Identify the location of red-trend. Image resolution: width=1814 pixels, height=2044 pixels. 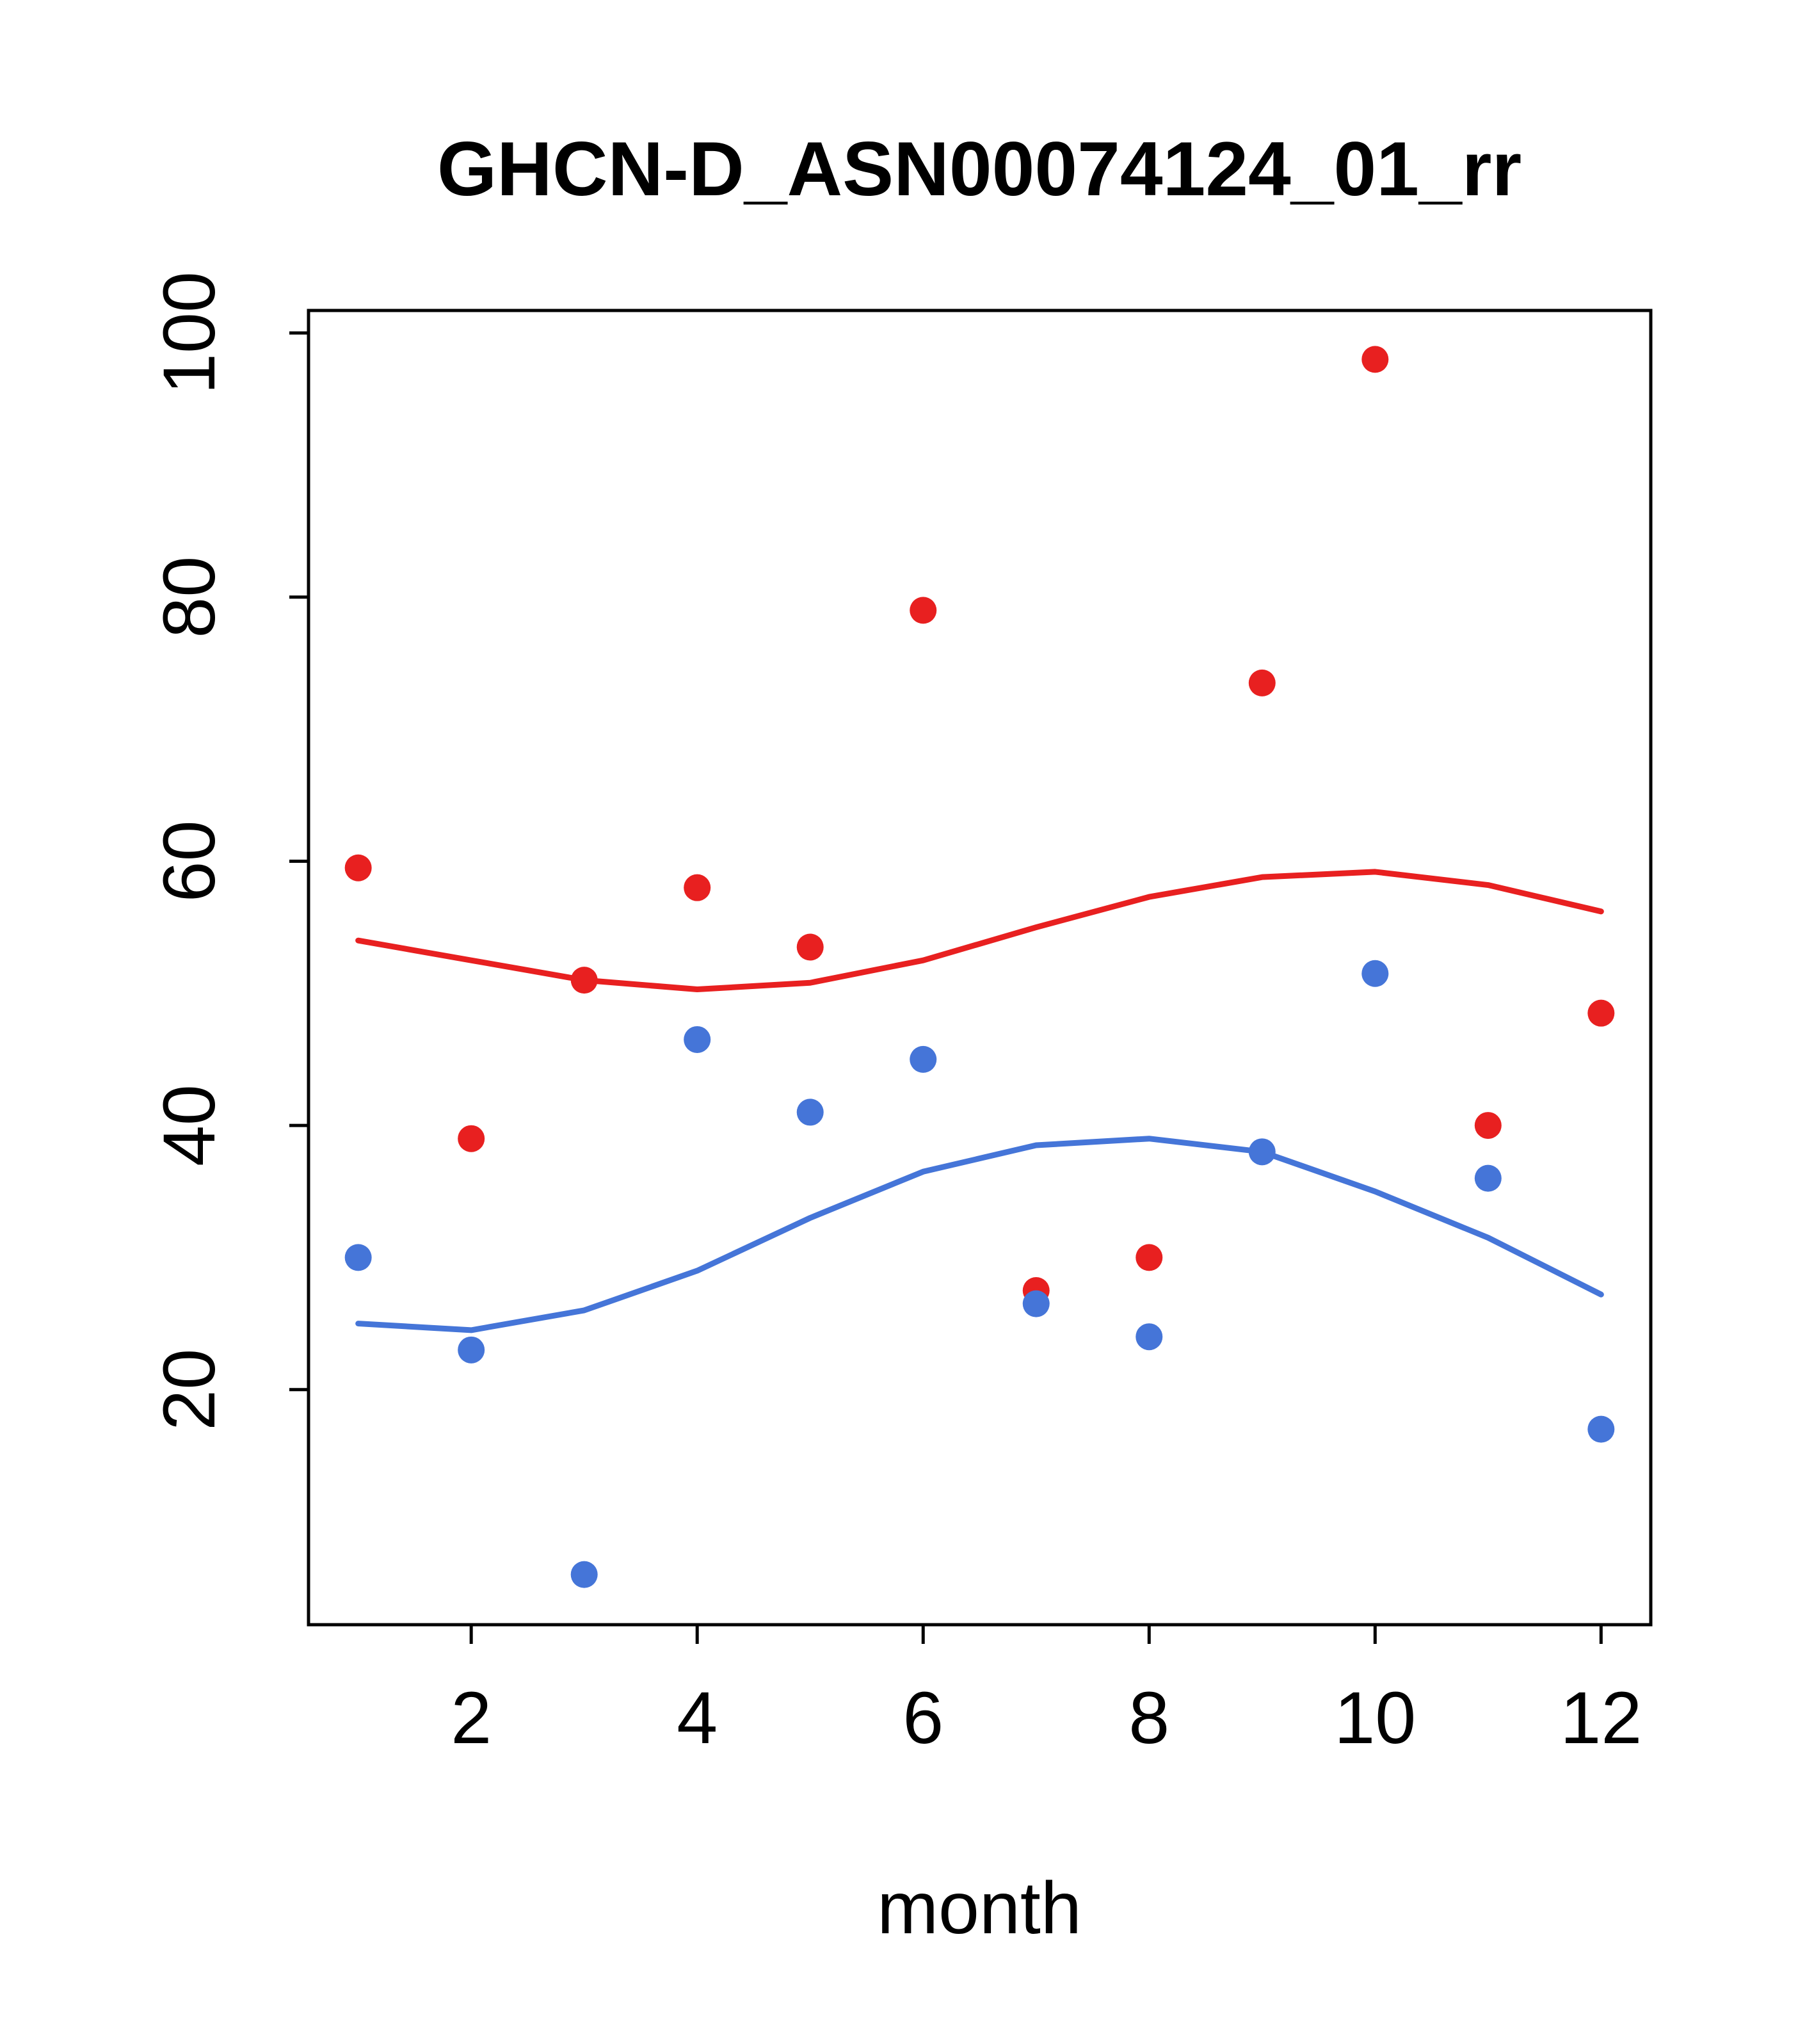
(979, 931).